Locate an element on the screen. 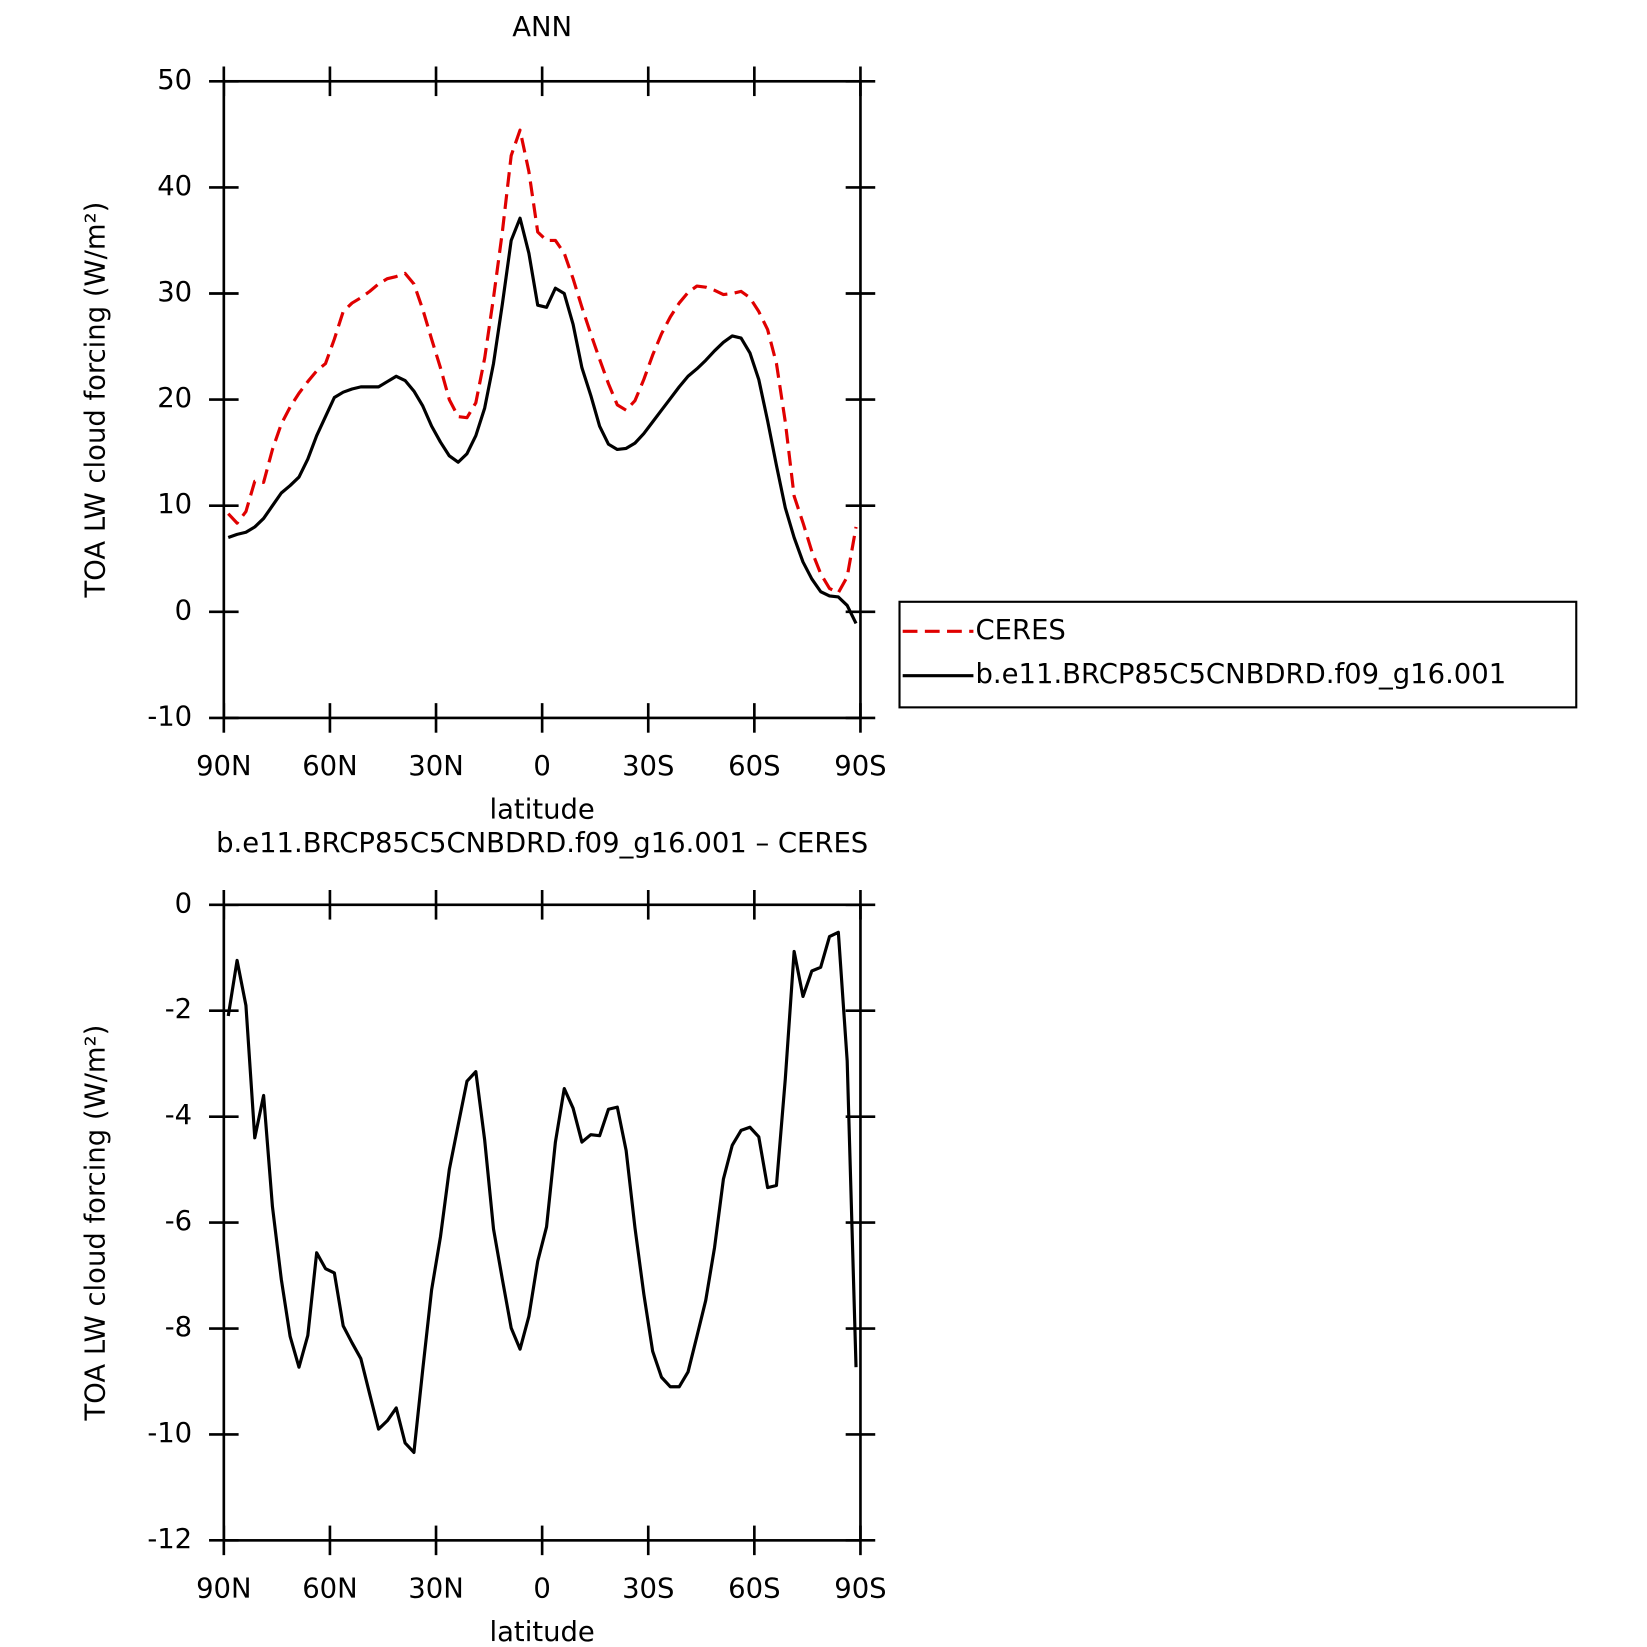  y-tick-label: 50 is located at coordinates (174, 80).